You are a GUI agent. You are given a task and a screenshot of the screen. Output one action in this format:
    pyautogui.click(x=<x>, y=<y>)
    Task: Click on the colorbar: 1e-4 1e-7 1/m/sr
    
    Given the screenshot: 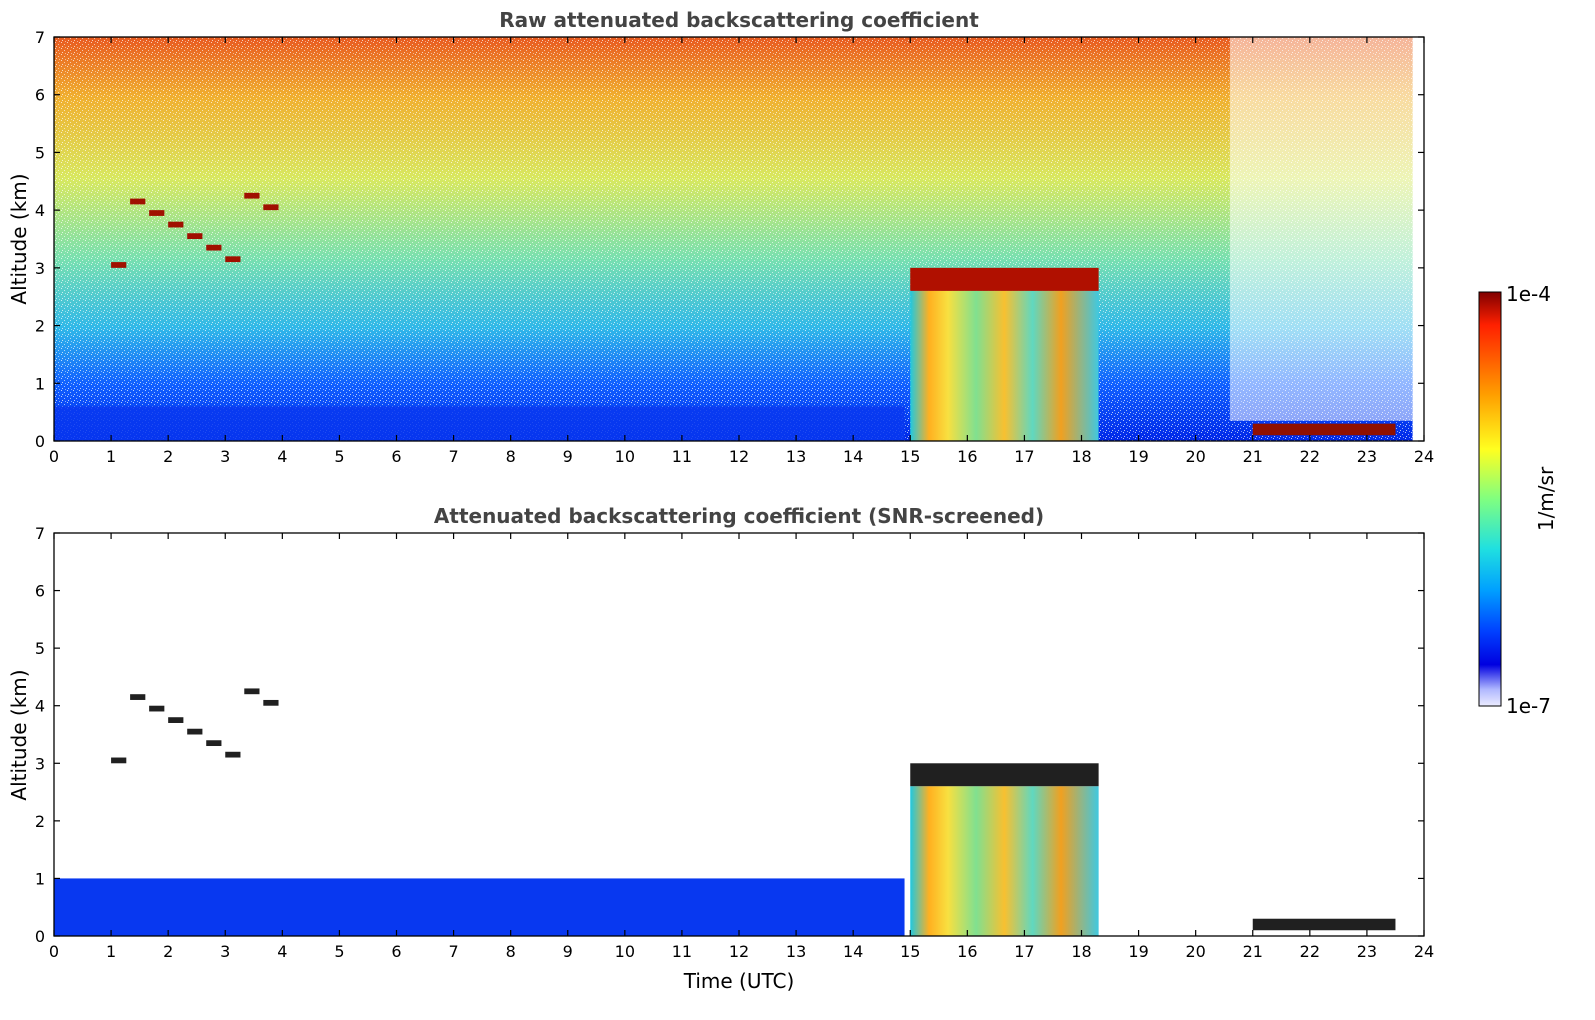 What is the action you would take?
    pyautogui.click(x=1518, y=500)
    